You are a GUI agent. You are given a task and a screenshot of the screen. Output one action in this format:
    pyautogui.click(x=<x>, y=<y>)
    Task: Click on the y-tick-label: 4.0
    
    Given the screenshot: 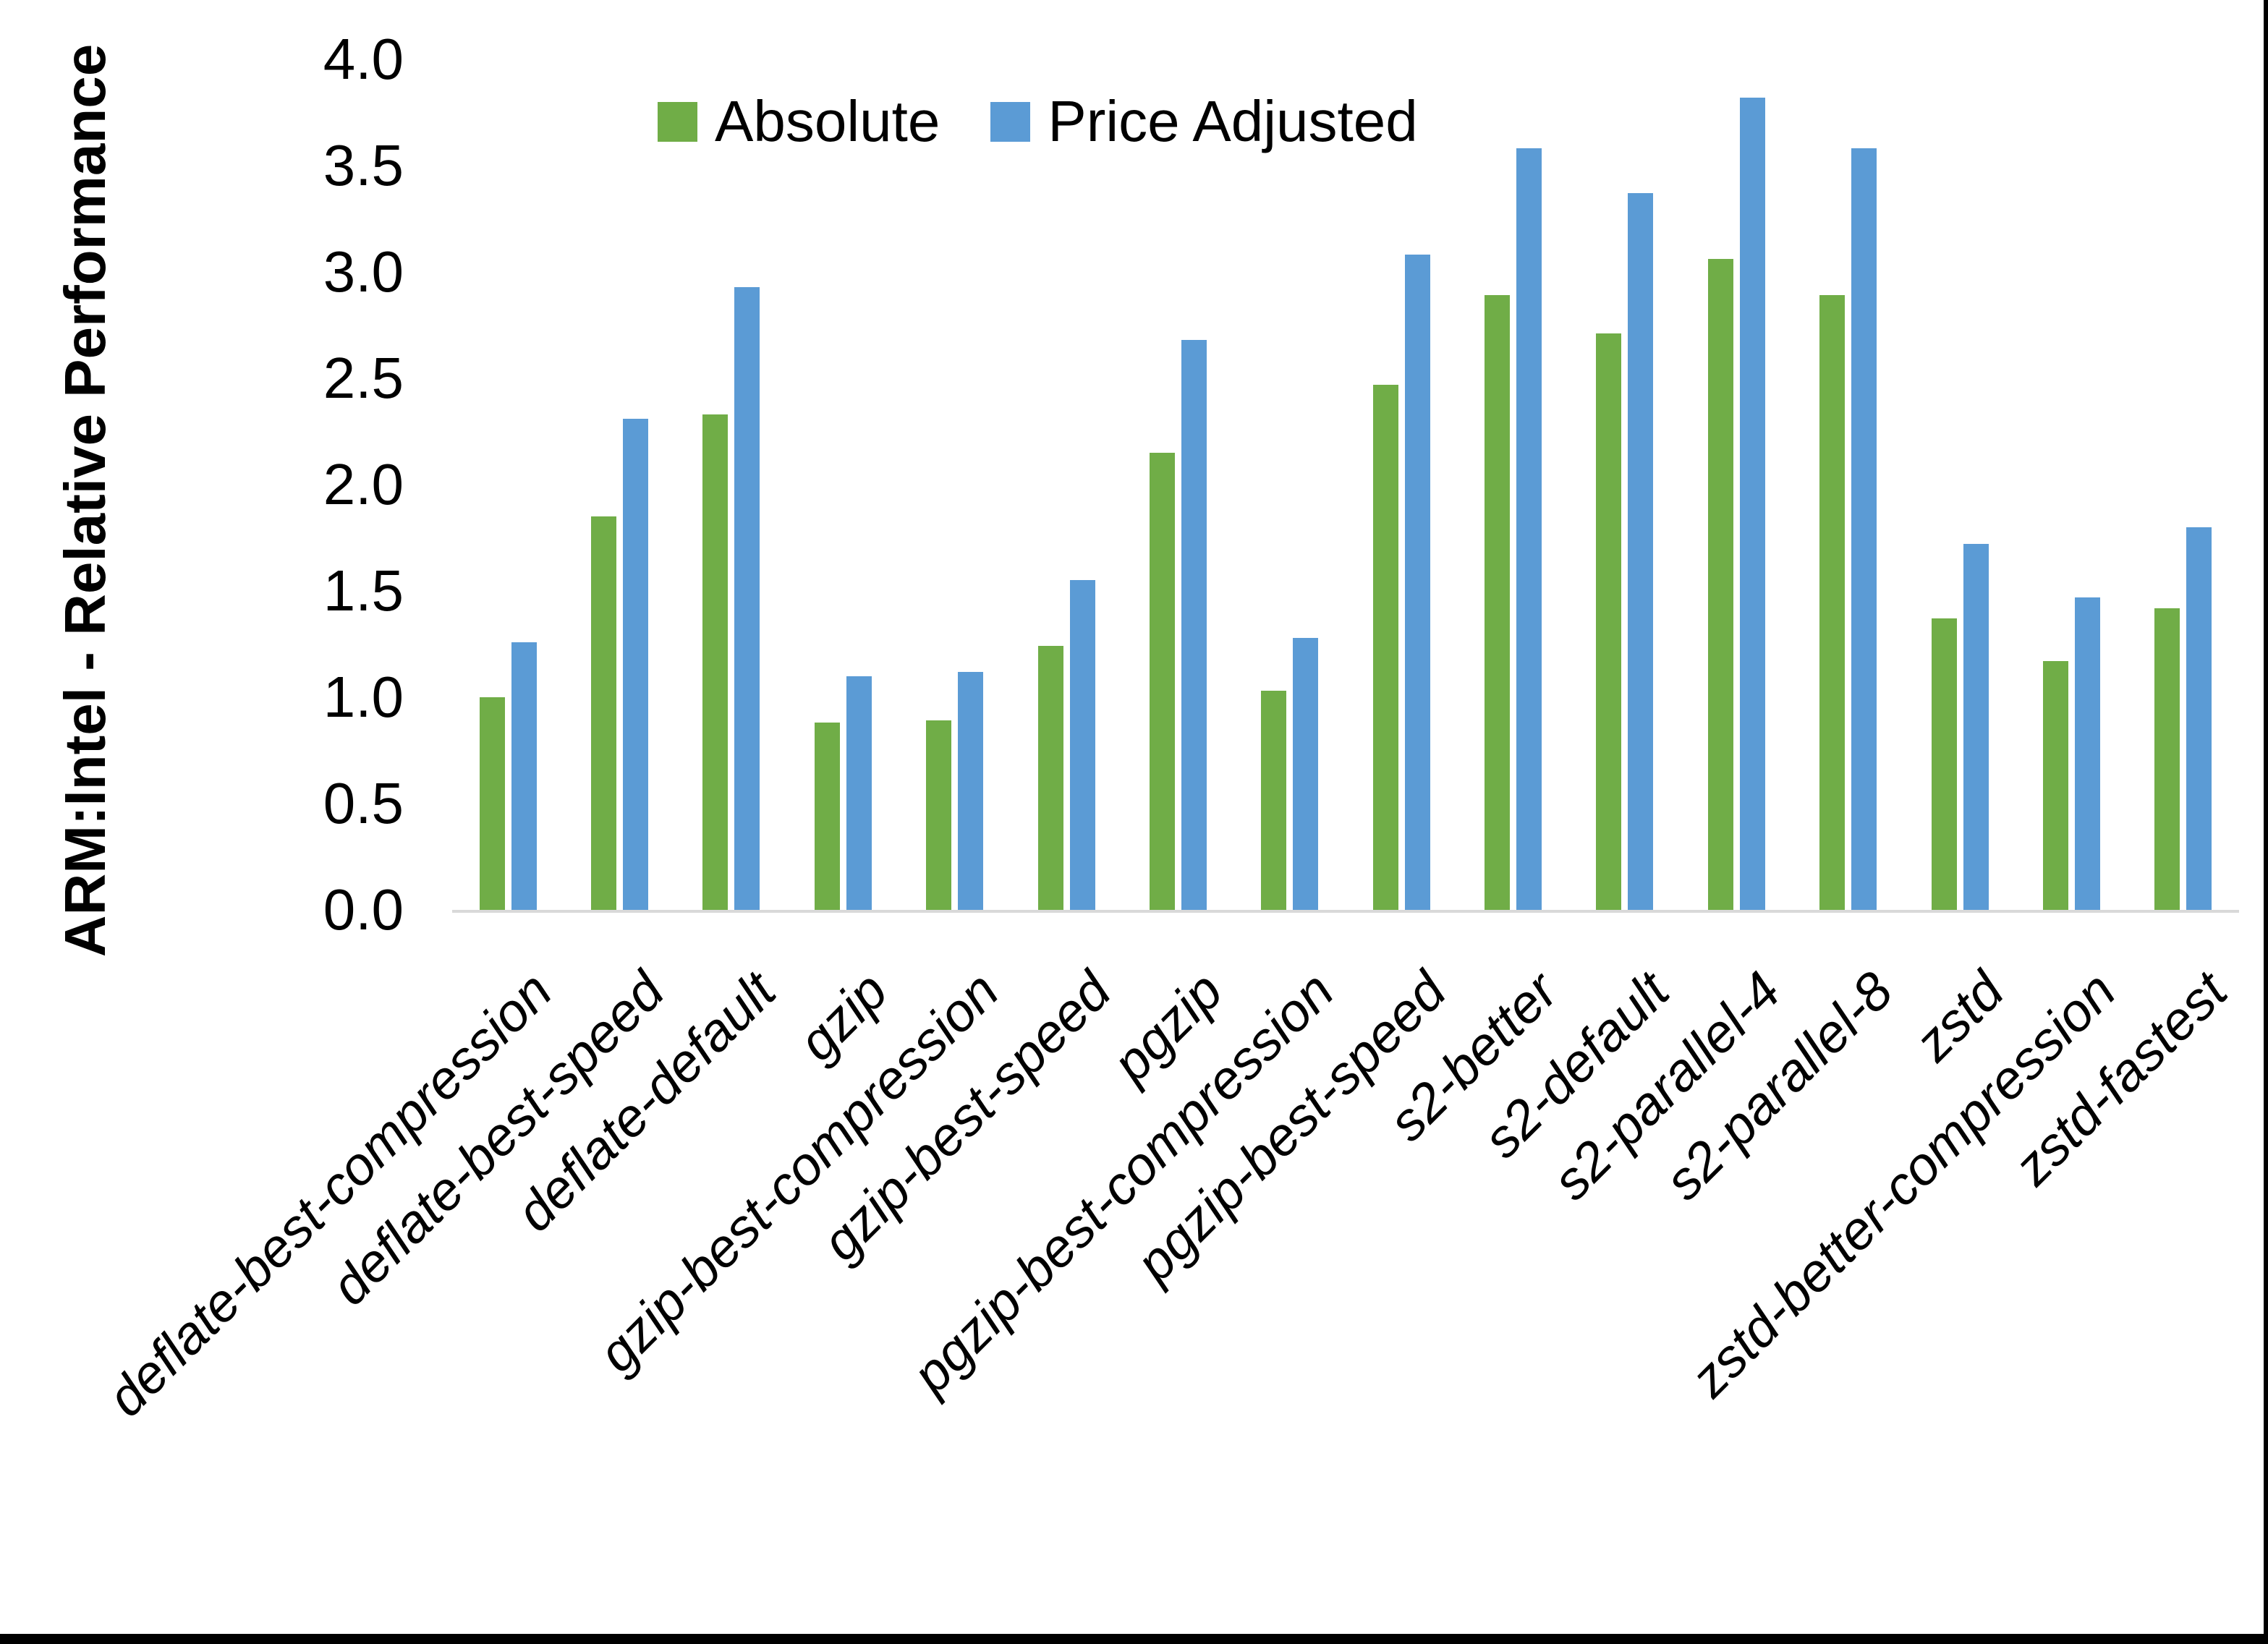 What is the action you would take?
    pyautogui.click(x=363, y=59)
    